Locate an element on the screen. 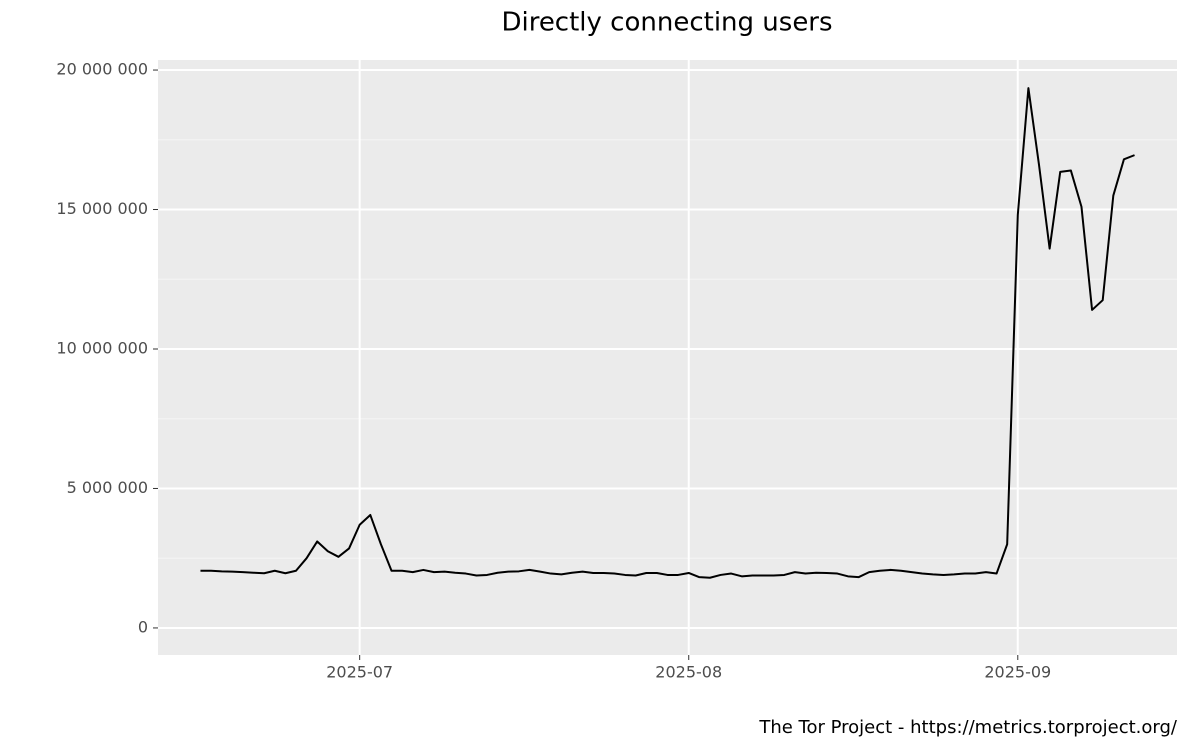 The image size is (1200, 754). y-tick-label: 10 000 000 is located at coordinates (102, 347).